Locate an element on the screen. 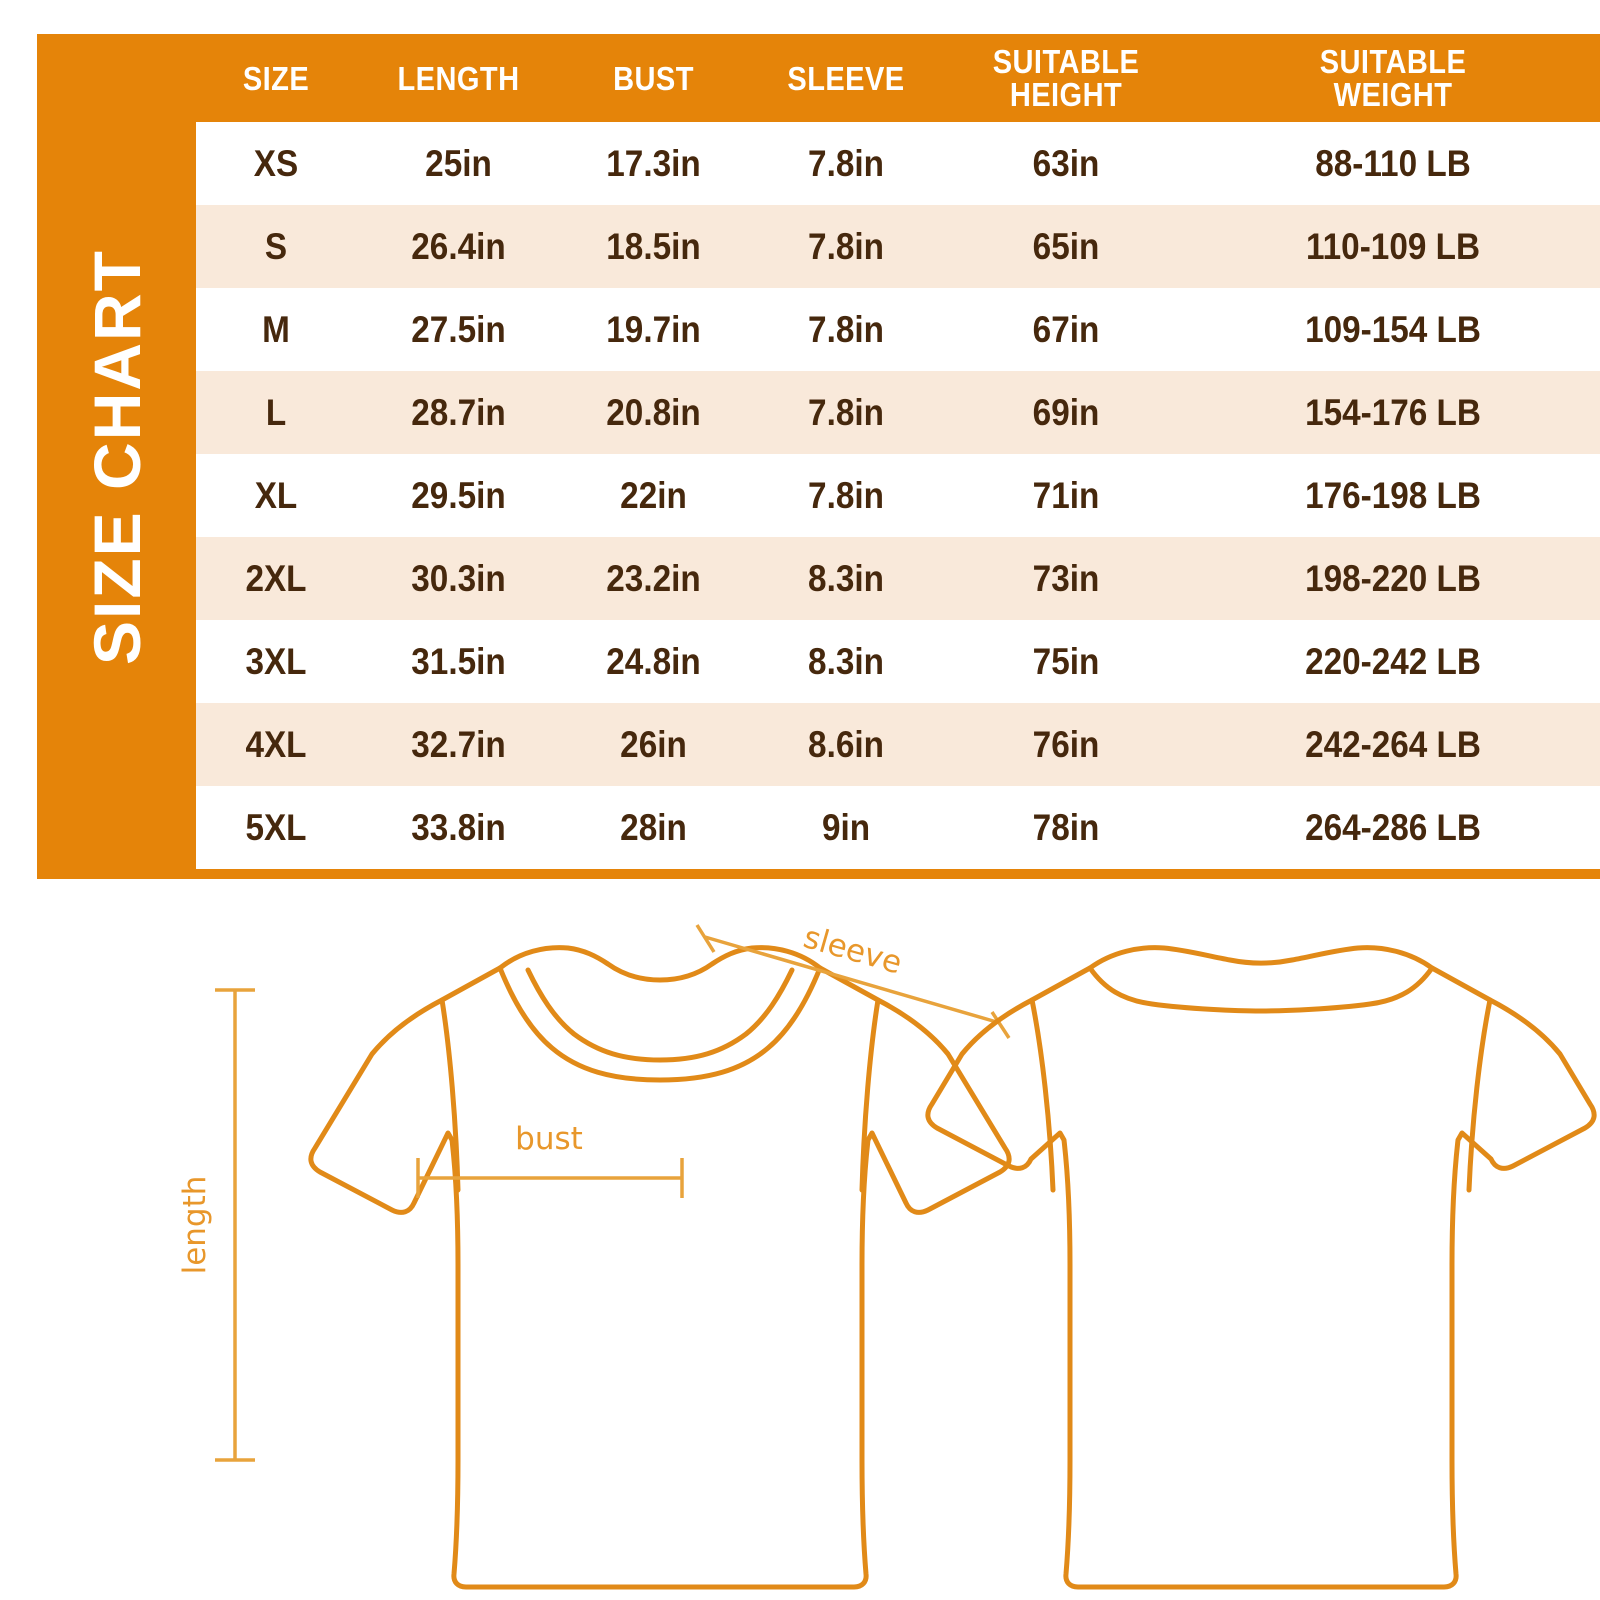 The height and width of the screenshot is (1600, 1600). chart-sidebar-panel is located at coordinates (116, 456).